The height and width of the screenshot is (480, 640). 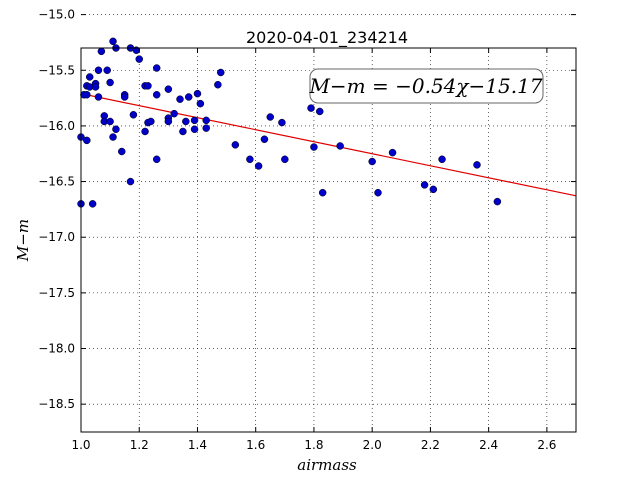 What do you see at coordinates (23, 240) in the screenshot?
I see `y-axis-label: M−m` at bounding box center [23, 240].